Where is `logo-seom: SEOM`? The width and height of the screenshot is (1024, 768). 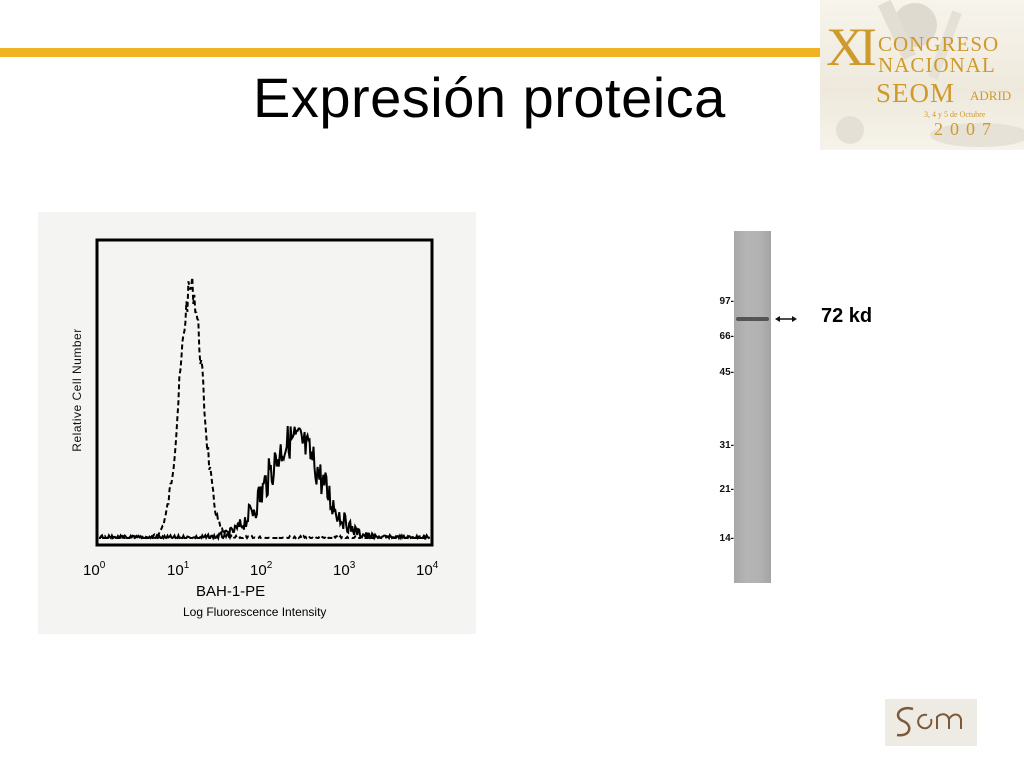
logo-seom: SEOM is located at coordinates (916, 93).